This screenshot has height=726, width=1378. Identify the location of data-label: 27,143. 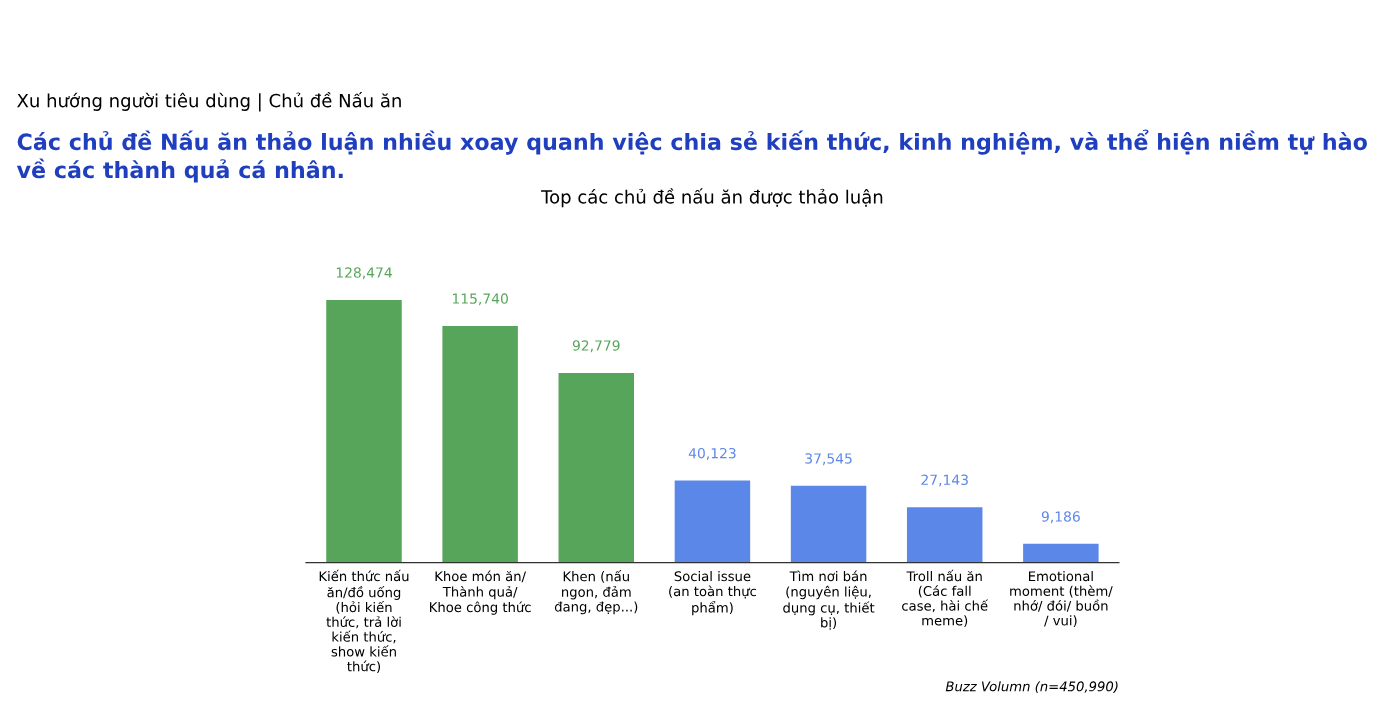
(944, 480).